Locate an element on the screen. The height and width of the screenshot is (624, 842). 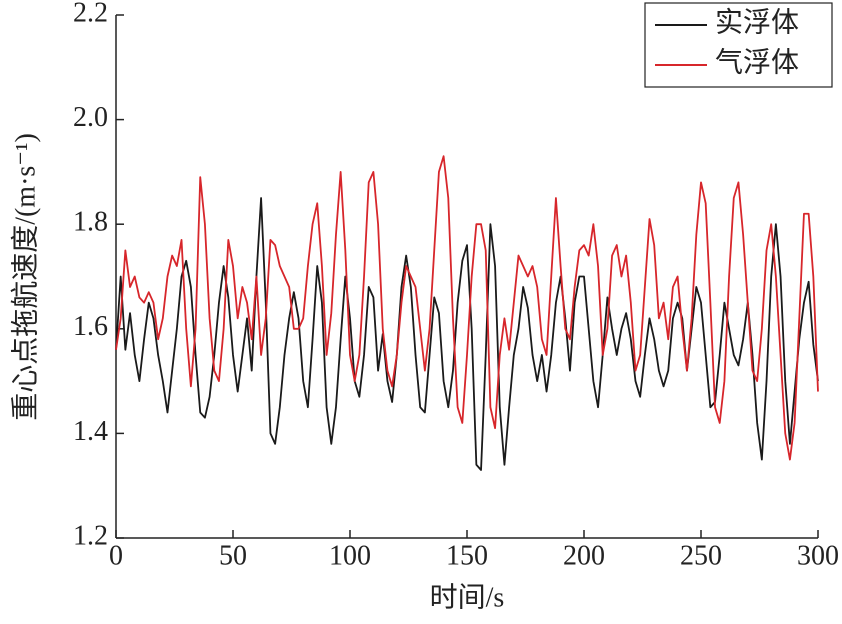
x-tick-label: 150 is located at coordinates (467, 555).